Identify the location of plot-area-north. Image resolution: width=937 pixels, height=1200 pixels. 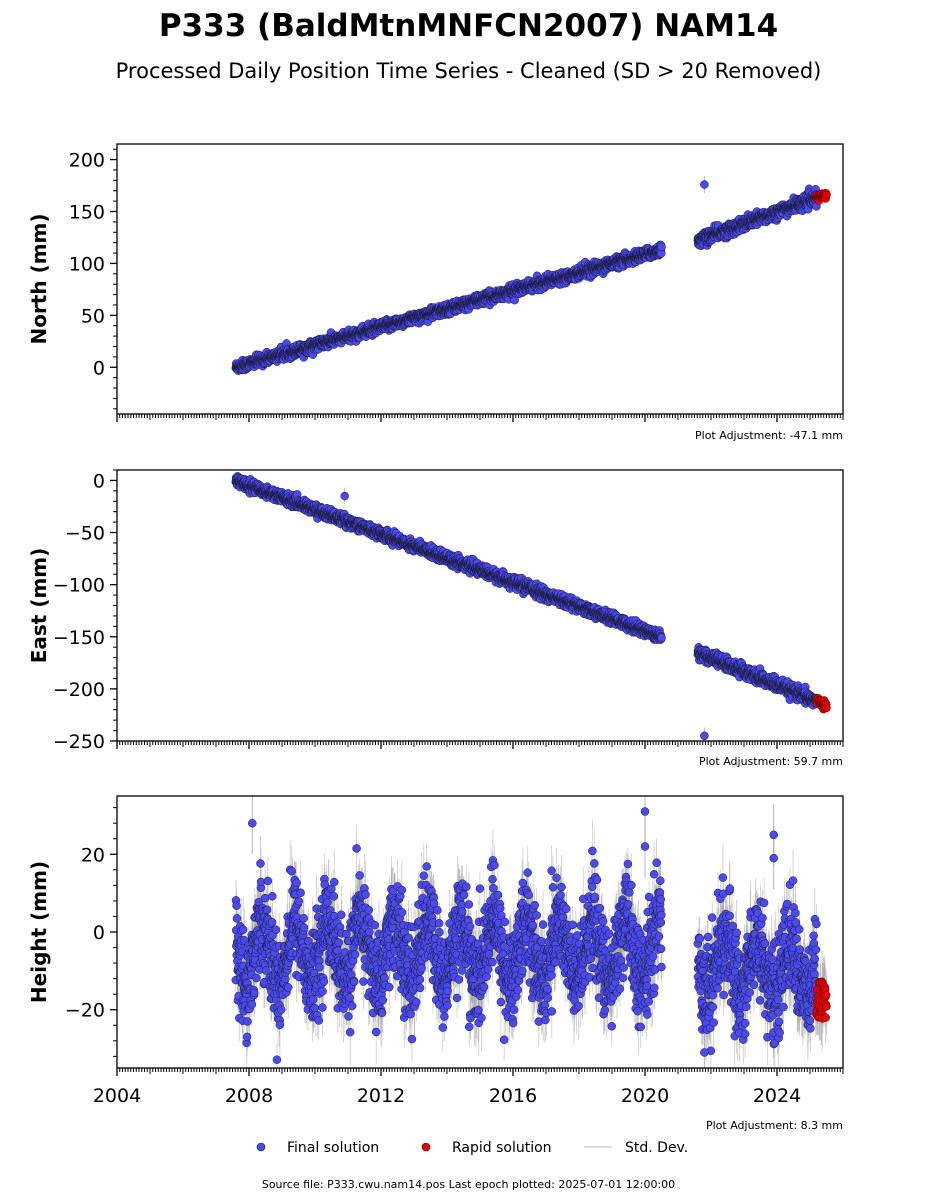
(531, 275).